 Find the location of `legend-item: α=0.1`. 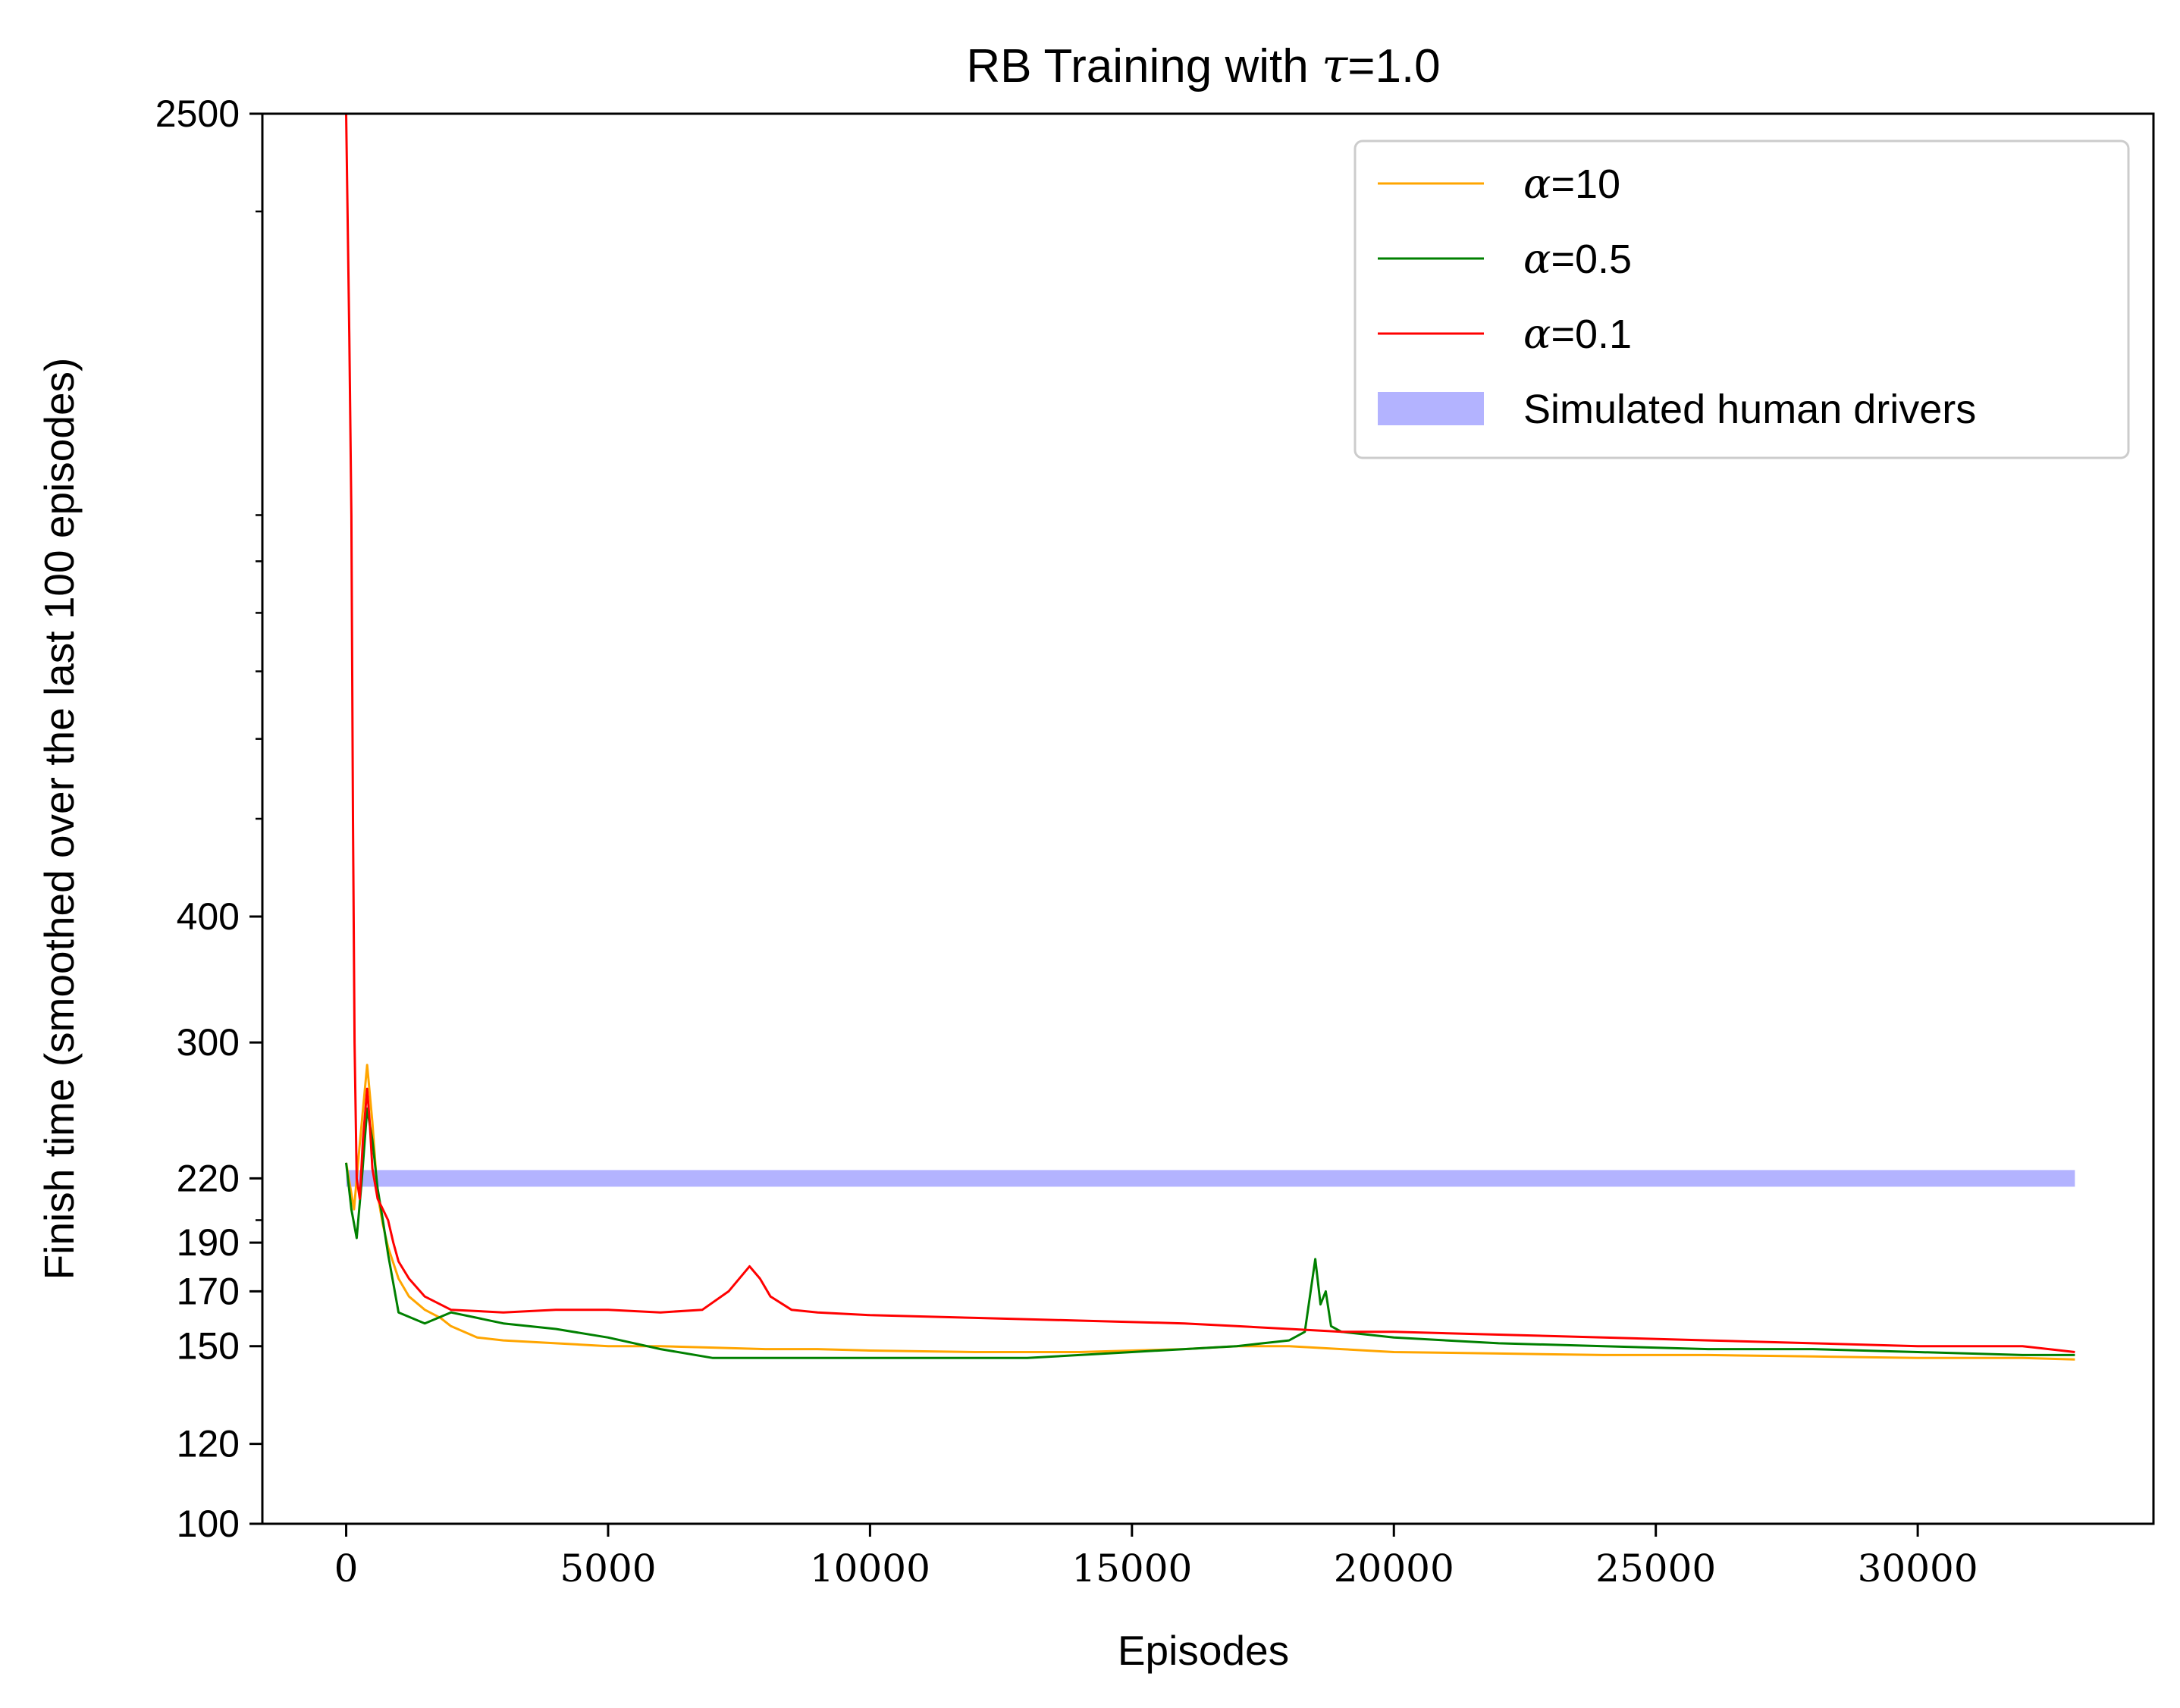

legend-item: α=0.1 is located at coordinates (1505, 334).